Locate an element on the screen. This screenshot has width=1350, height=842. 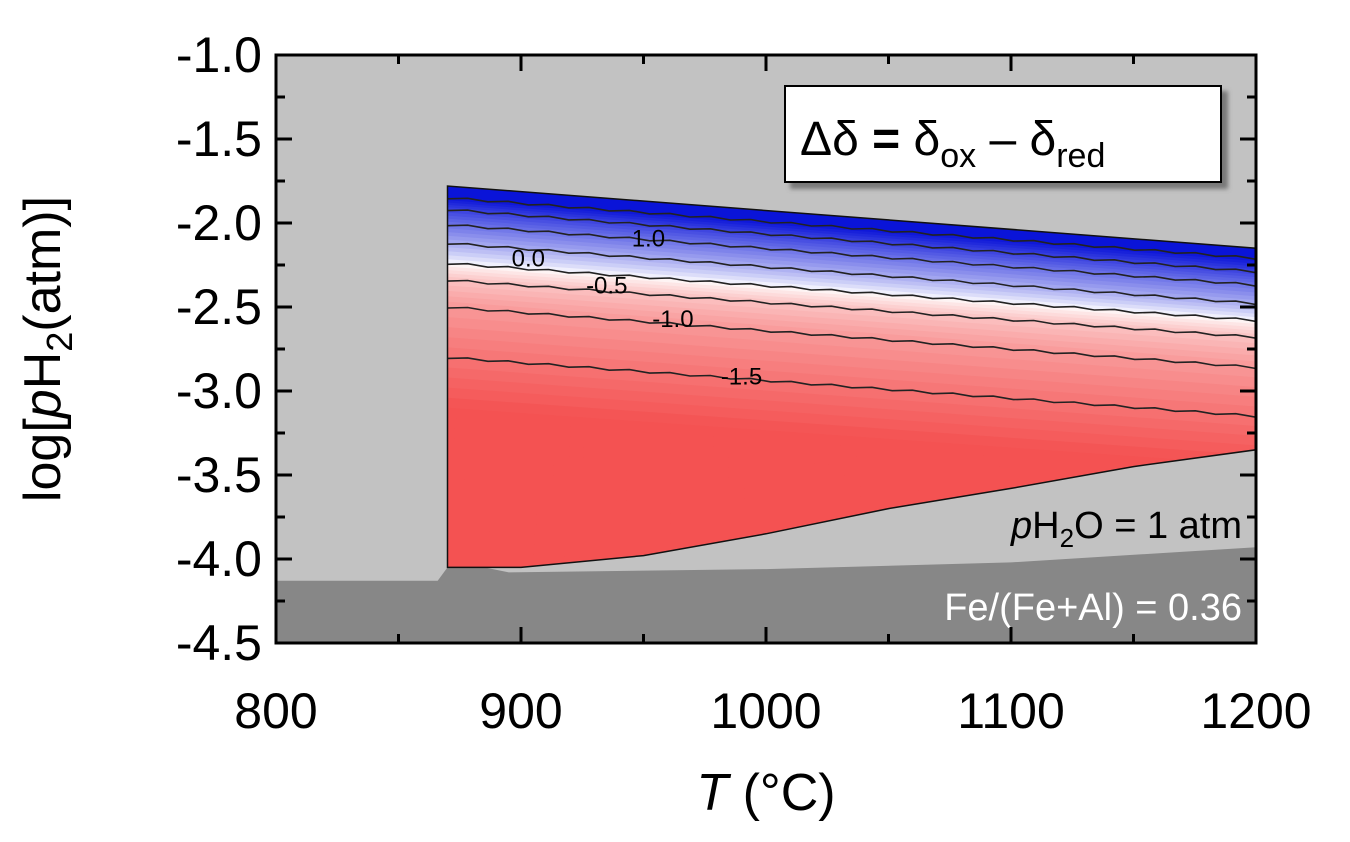
ph2o-h: H is located at coordinates (1045, 526).